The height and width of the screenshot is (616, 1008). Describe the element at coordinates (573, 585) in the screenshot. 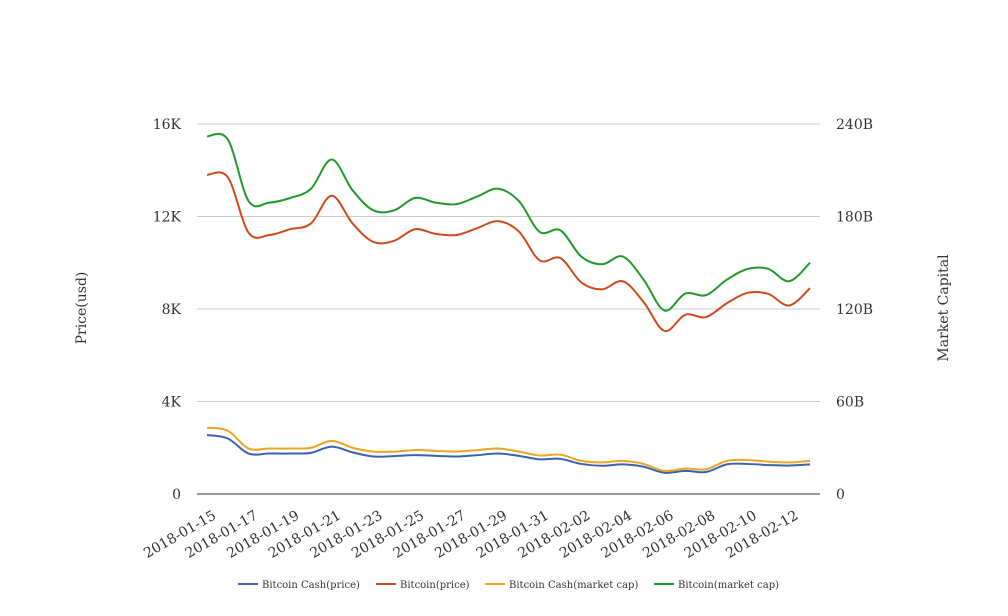

I see `legend-label: Bitcoin Cash(market cap)` at that location.